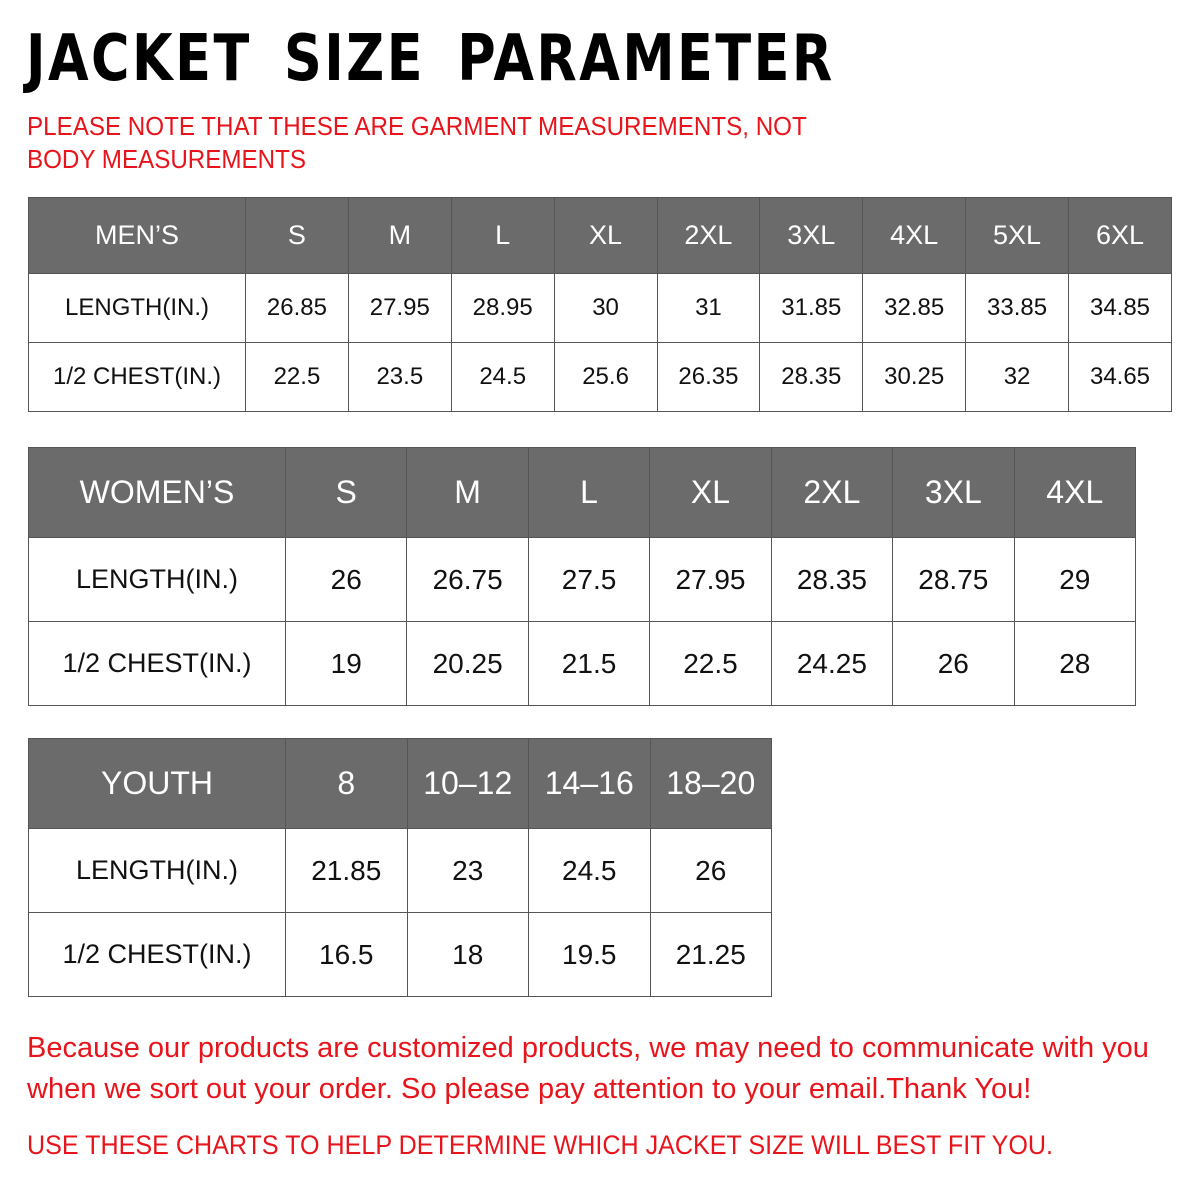 The height and width of the screenshot is (1200, 1200). I want to click on header-row: YOUTH 8 10–12 14–16 18–20, so click(400, 783).